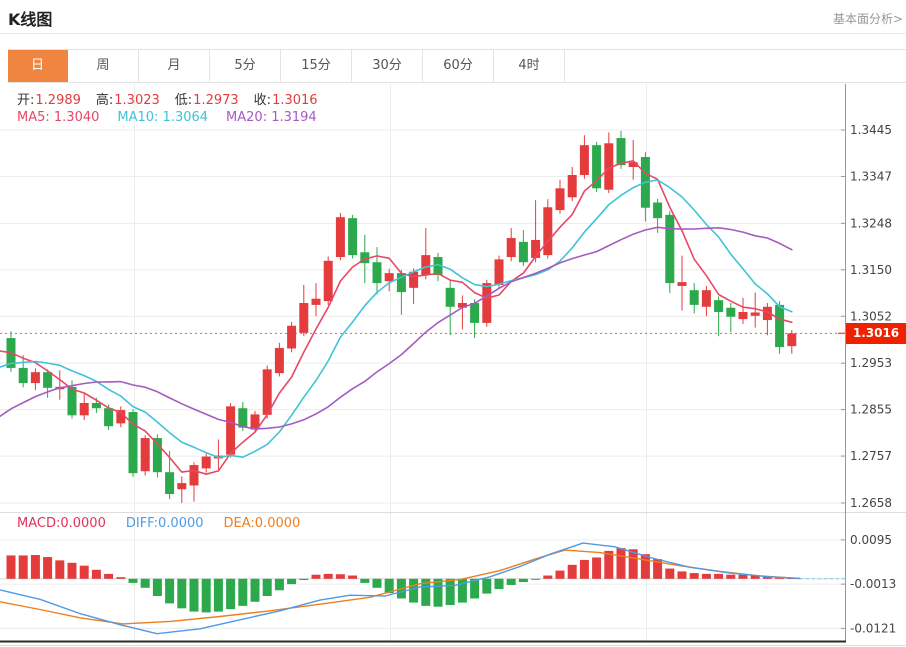  I want to click on macd-readout: MACD:0.0000 DIFF:0.0000 DEA:0.0000, so click(168, 523).